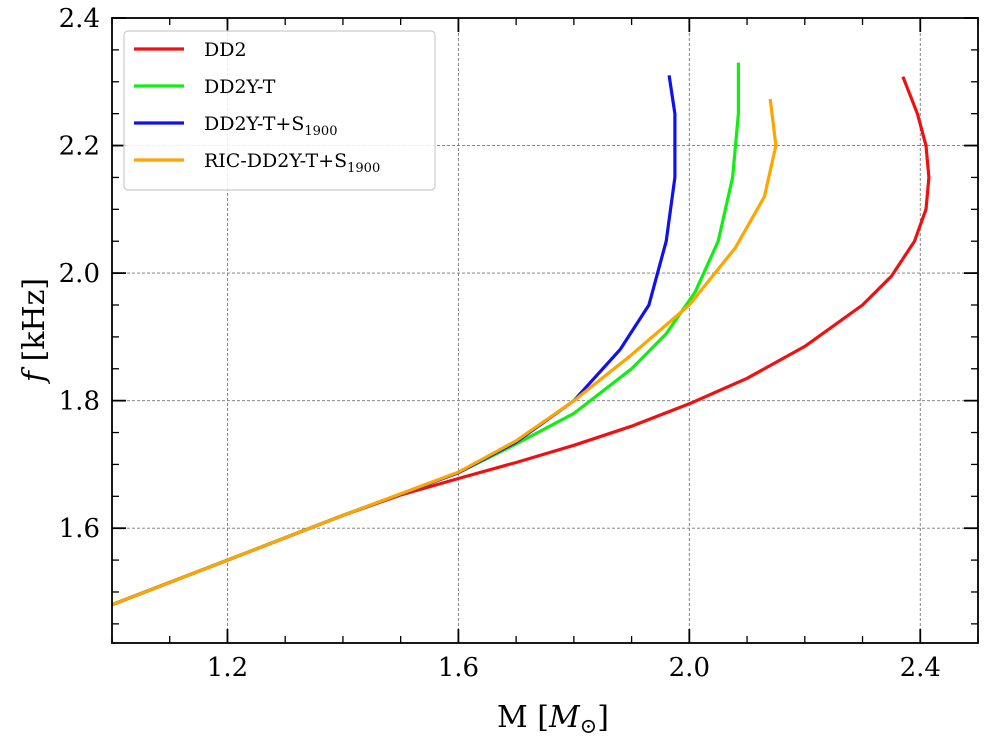  Describe the element at coordinates (523, 717) in the screenshot. I see `x-axis-title-main: M [` at that location.